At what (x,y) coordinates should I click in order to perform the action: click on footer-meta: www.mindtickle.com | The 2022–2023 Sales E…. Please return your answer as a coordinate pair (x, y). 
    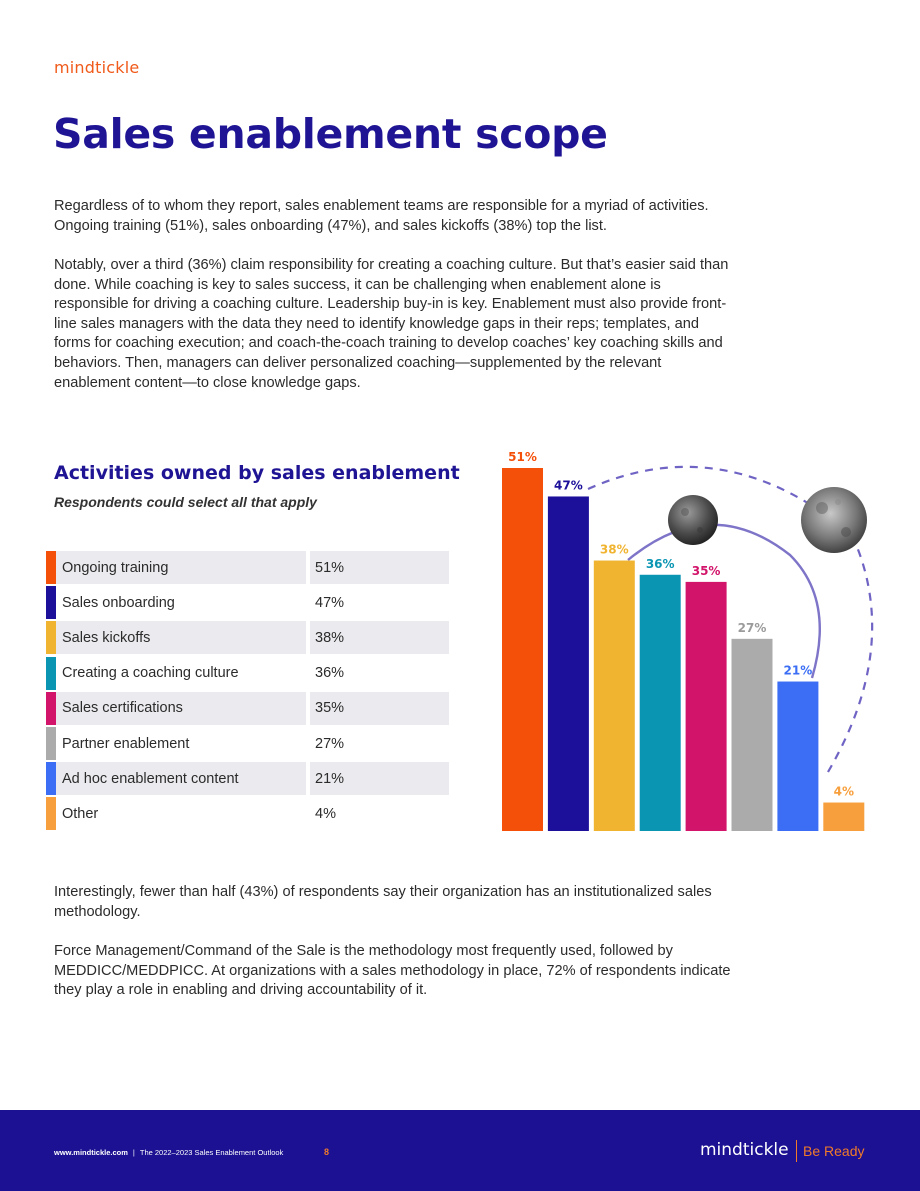
    Looking at the image, I should click on (168, 1152).